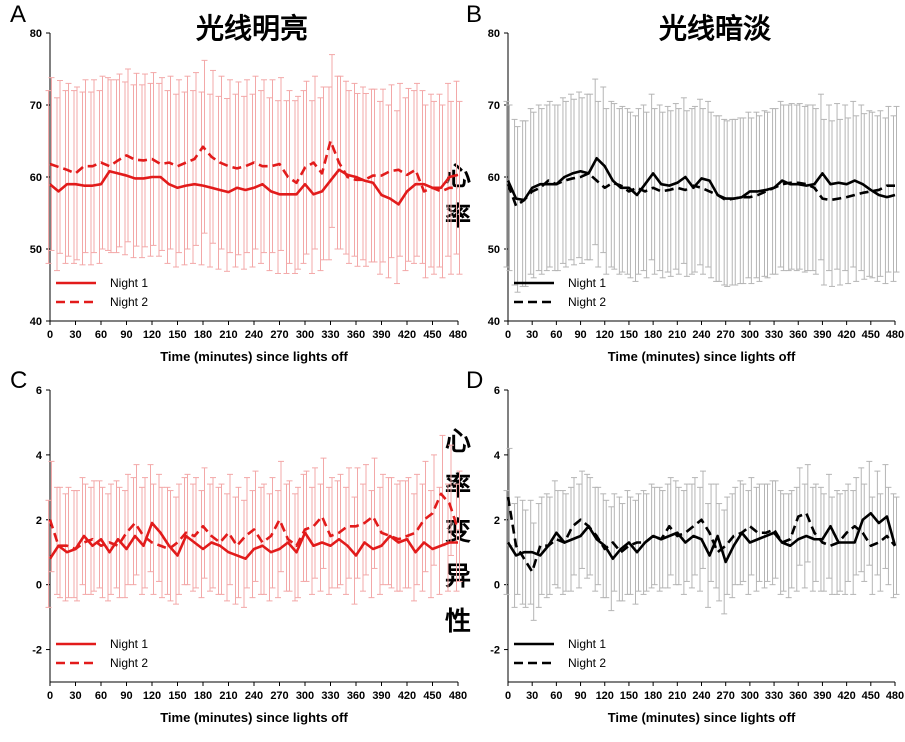 This screenshot has height=742, width=905. I want to click on side-label-hrv-2: 率, so click(458, 486).